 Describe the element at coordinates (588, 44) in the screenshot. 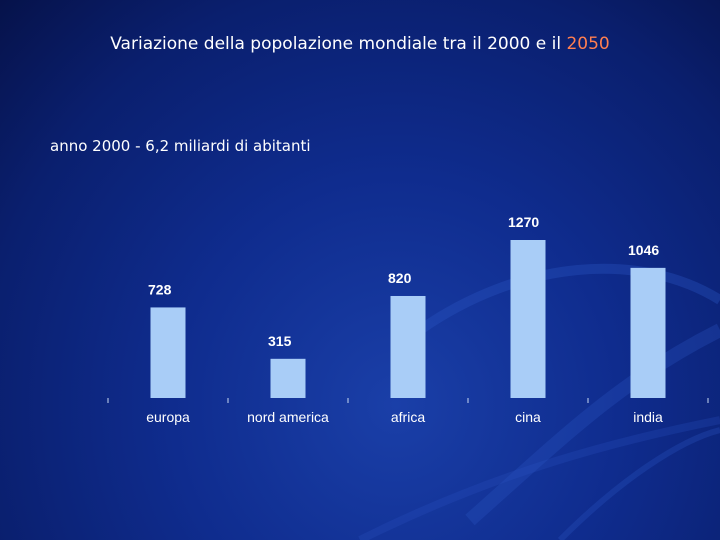

I see `title-accent: 2050` at that location.